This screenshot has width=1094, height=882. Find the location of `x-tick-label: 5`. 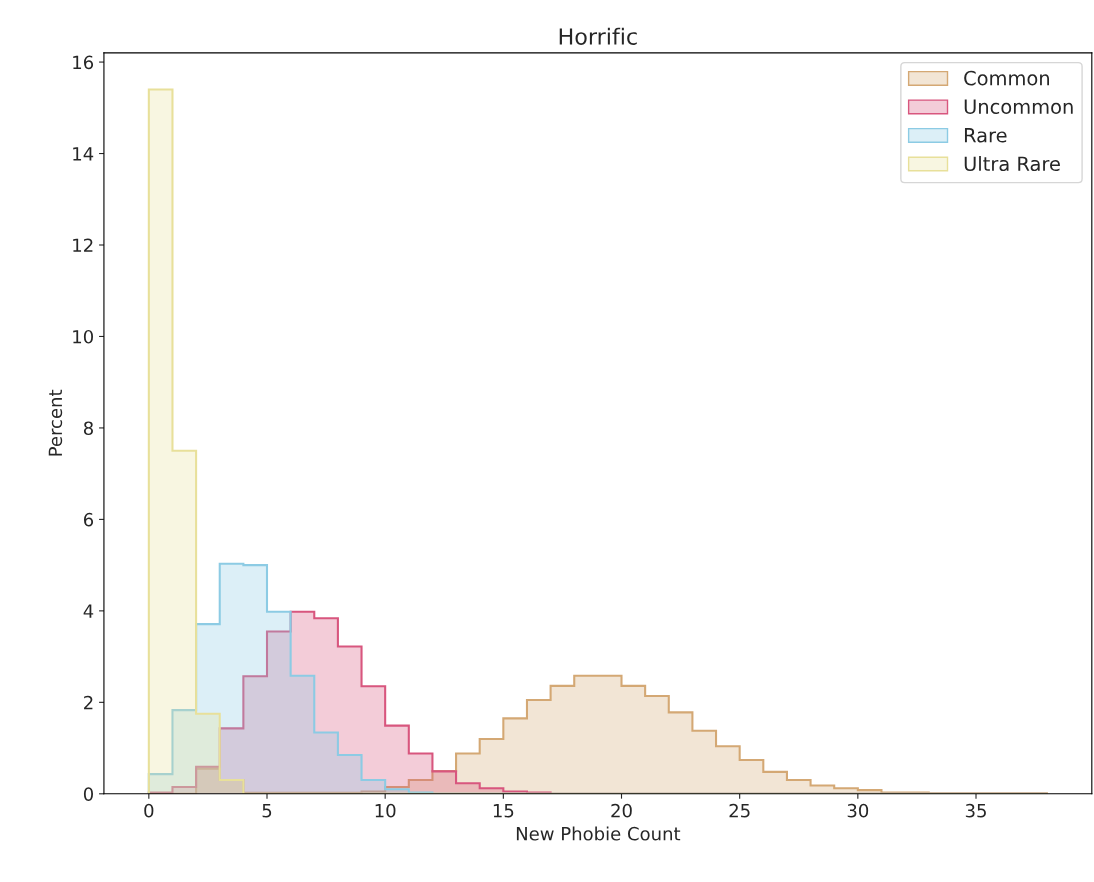

x-tick-label: 5 is located at coordinates (267, 811).